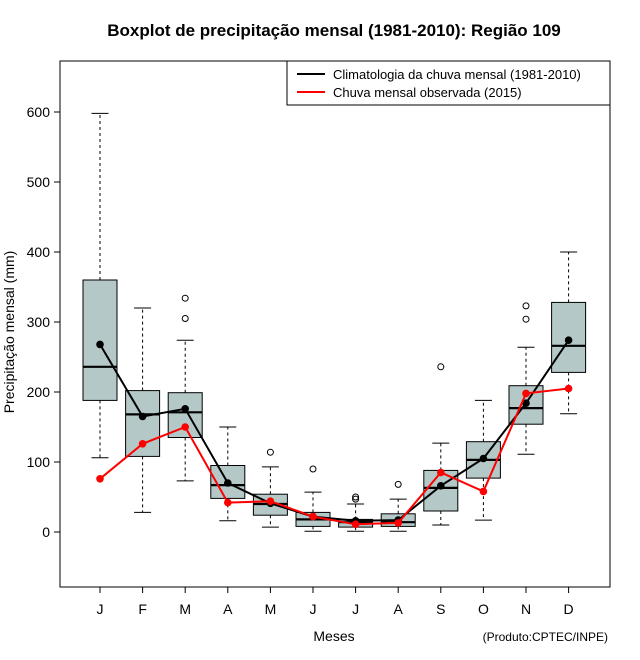  I want to click on y-tick-label: 100, so click(39, 462).